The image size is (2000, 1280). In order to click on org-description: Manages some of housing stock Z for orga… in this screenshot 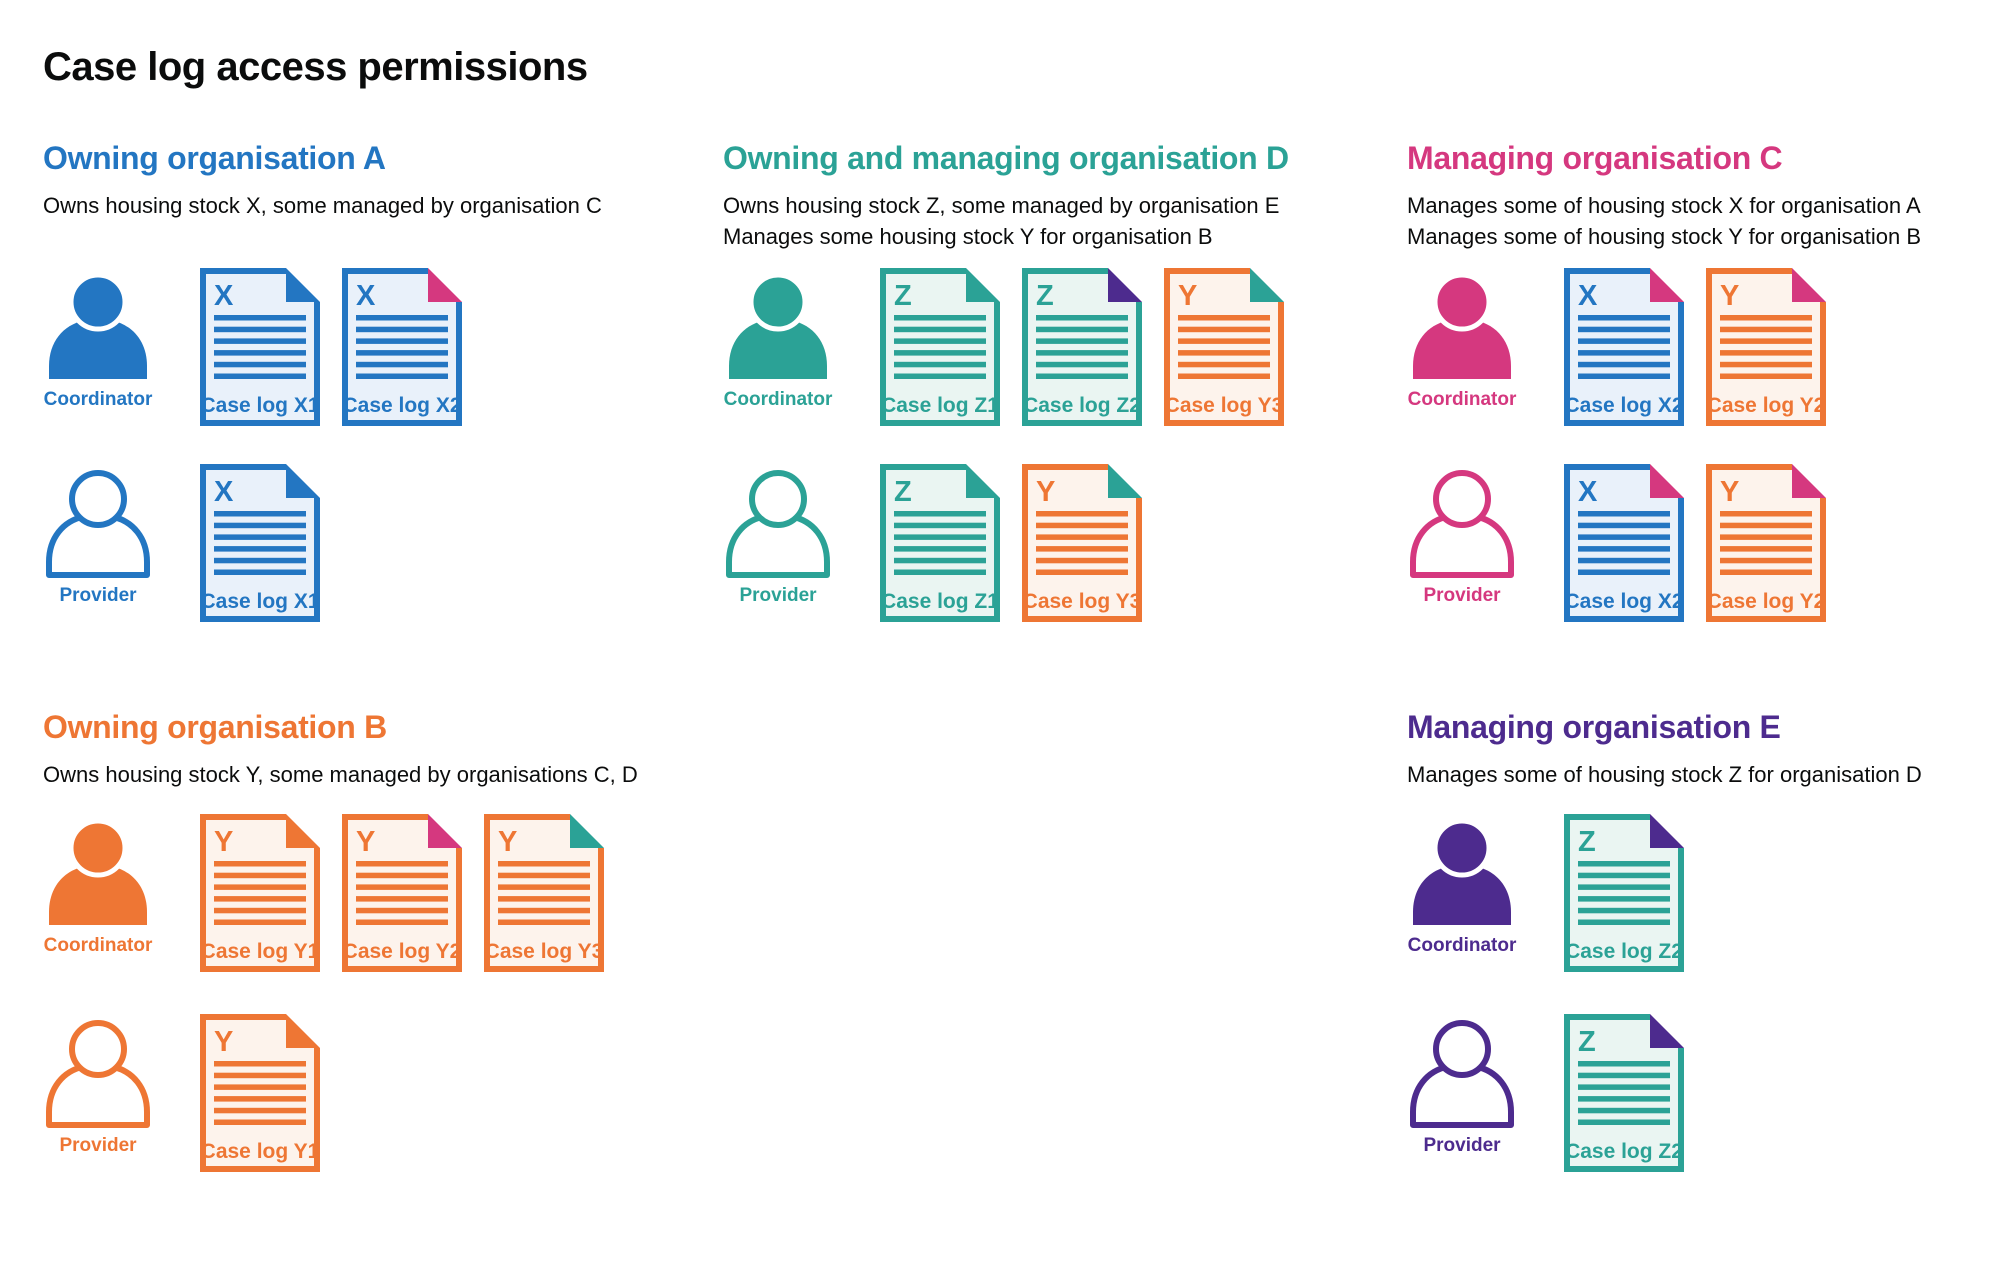, I will do `click(1703, 774)`.